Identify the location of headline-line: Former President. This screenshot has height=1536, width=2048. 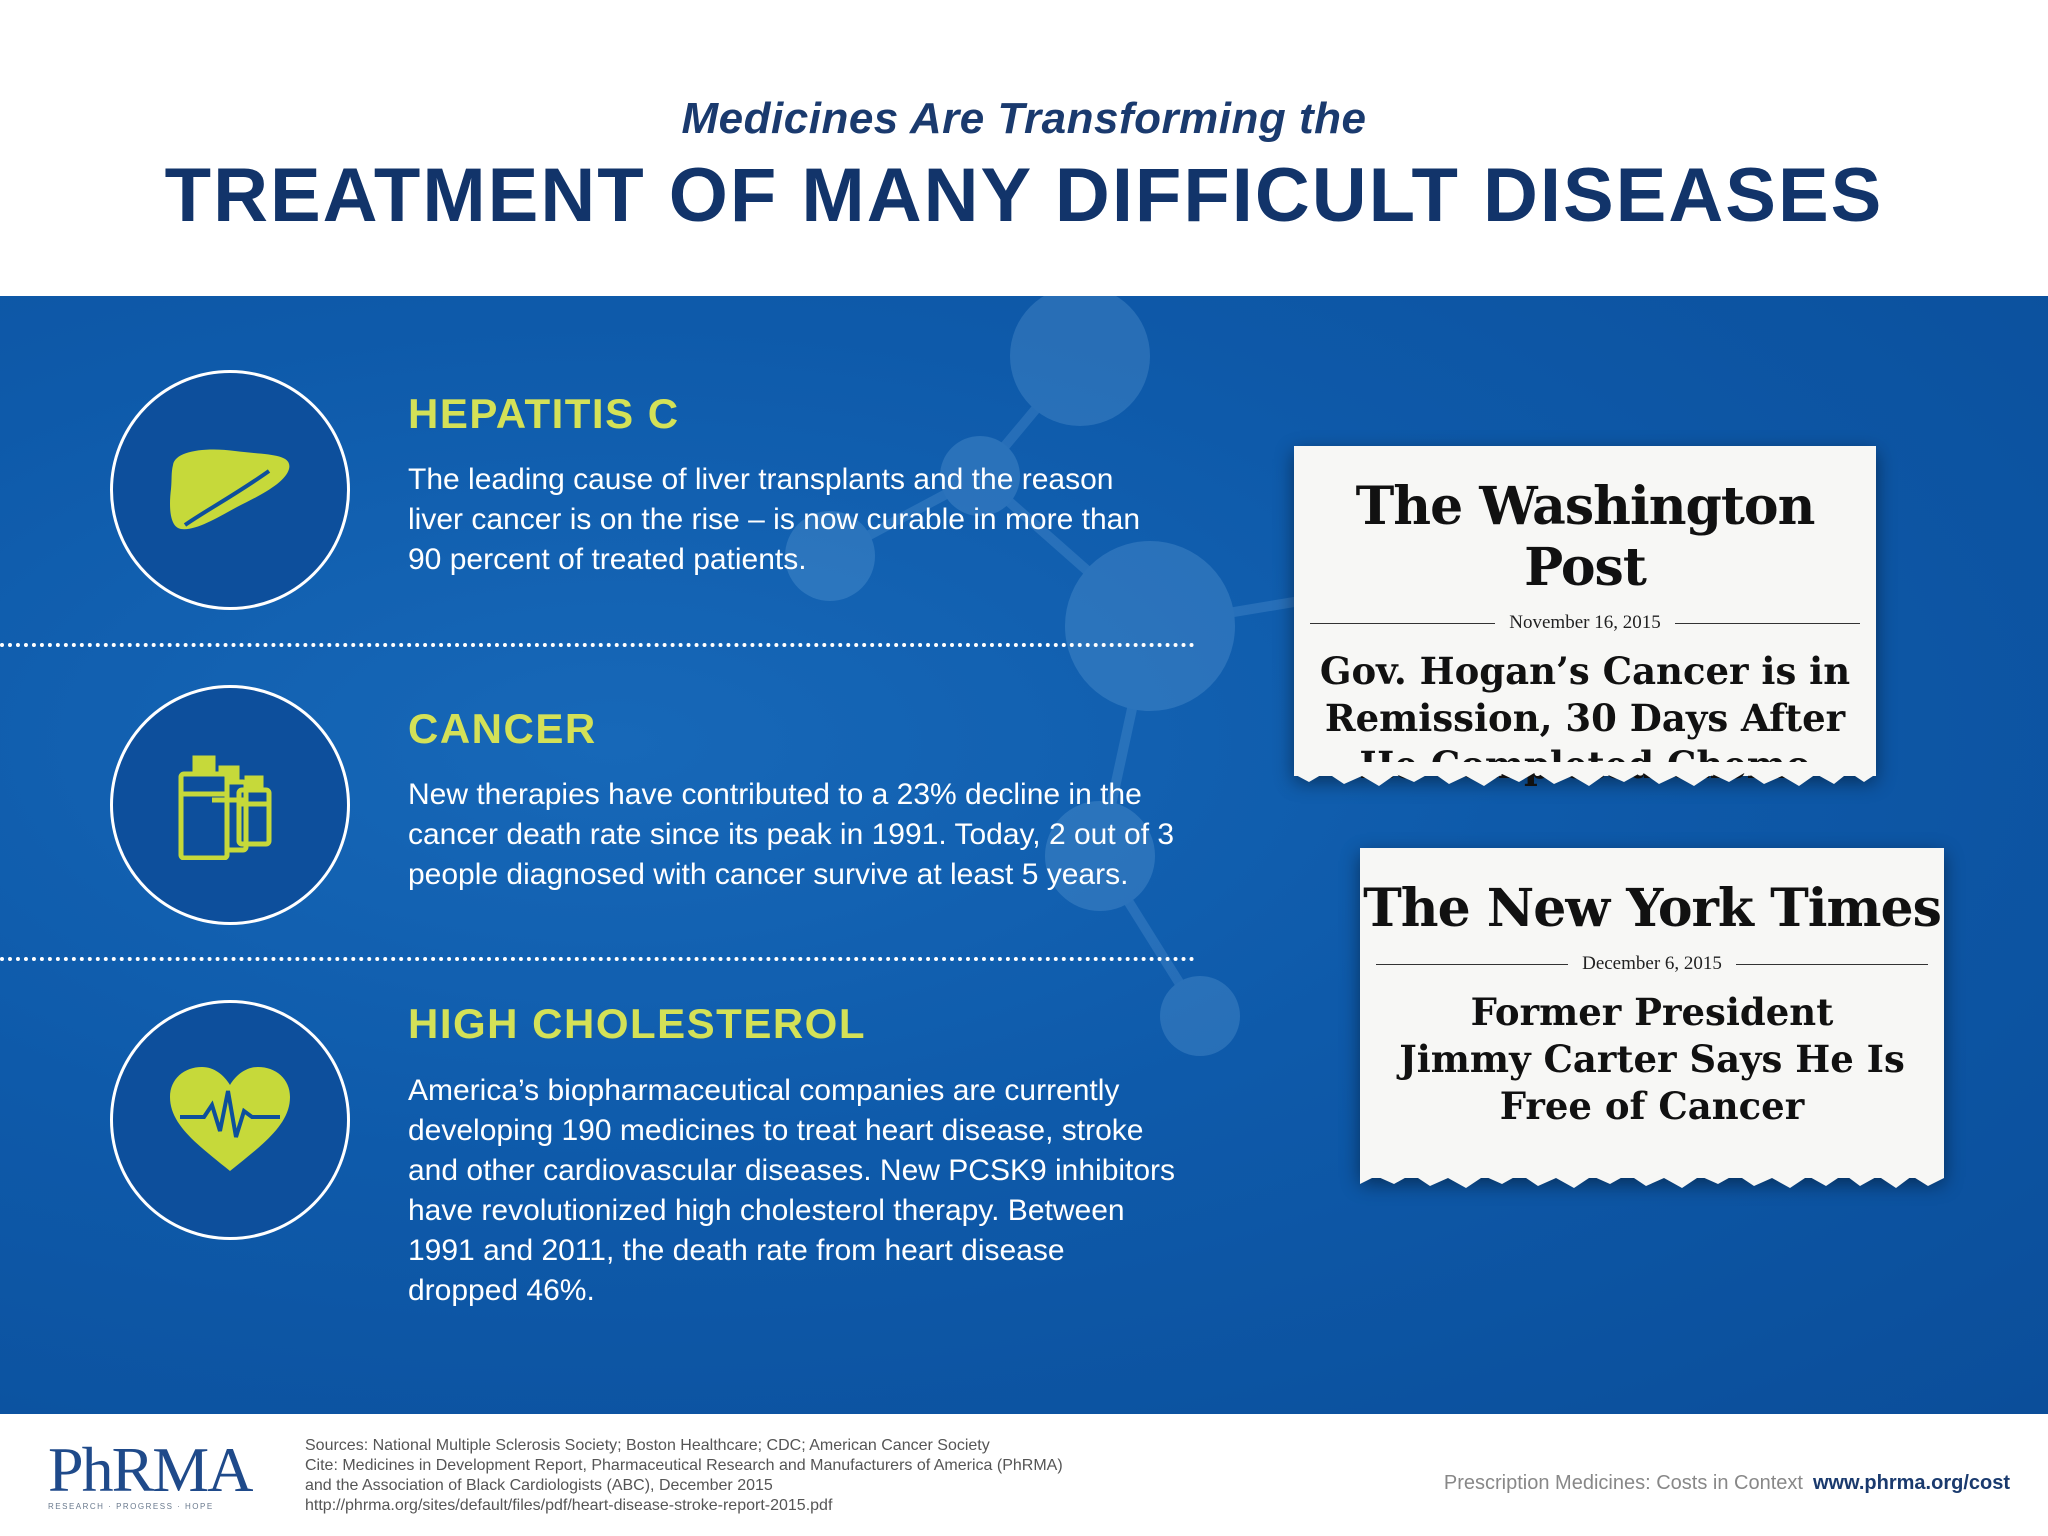
(1652, 1012).